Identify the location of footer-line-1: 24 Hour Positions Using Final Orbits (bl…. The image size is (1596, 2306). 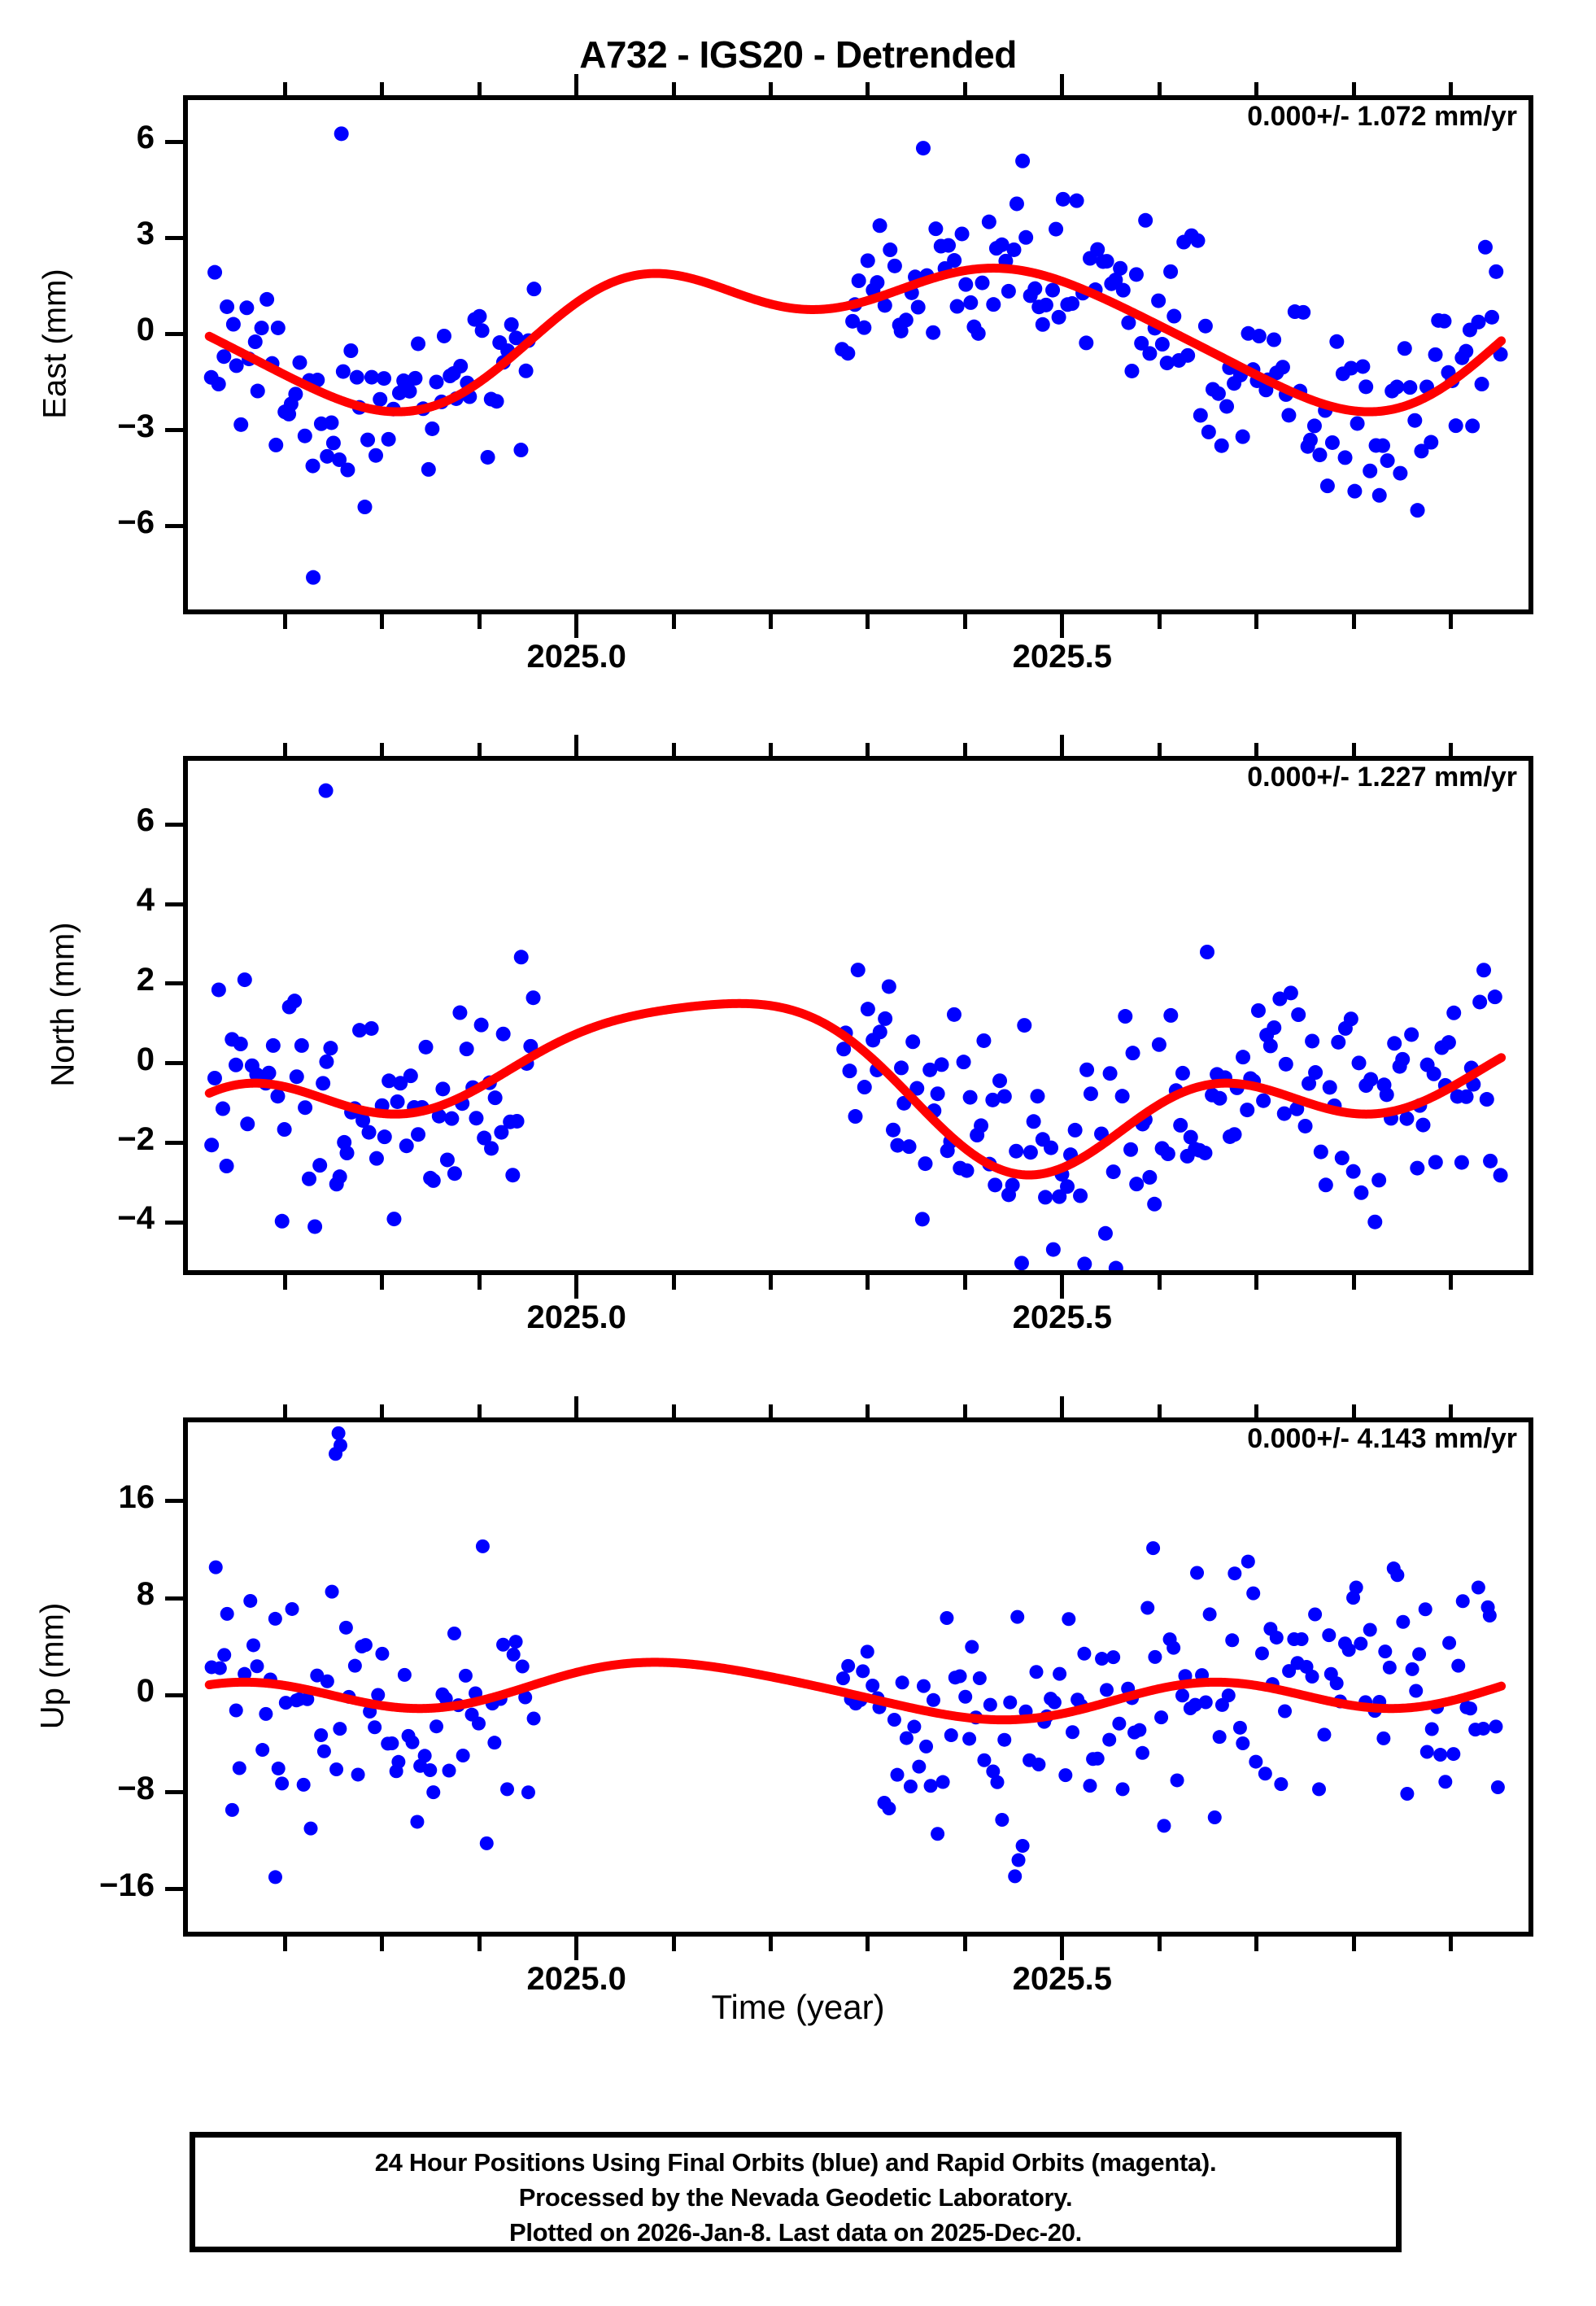
(795, 2162).